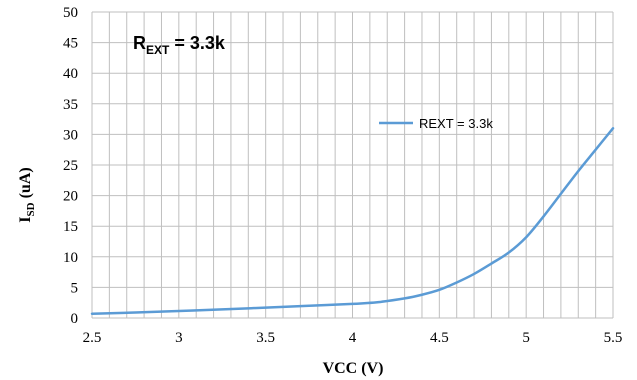  What do you see at coordinates (179, 338) in the screenshot?
I see `x-tick-label: 3` at bounding box center [179, 338].